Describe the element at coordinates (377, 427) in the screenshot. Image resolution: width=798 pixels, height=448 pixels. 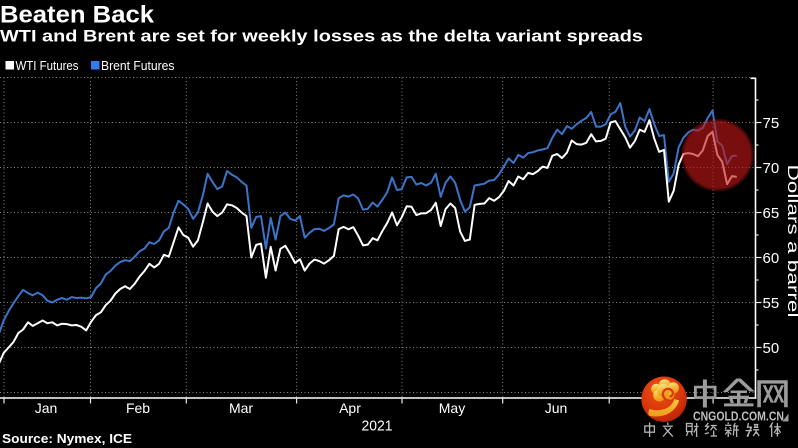
I see `svg-text: 2021` at that location.